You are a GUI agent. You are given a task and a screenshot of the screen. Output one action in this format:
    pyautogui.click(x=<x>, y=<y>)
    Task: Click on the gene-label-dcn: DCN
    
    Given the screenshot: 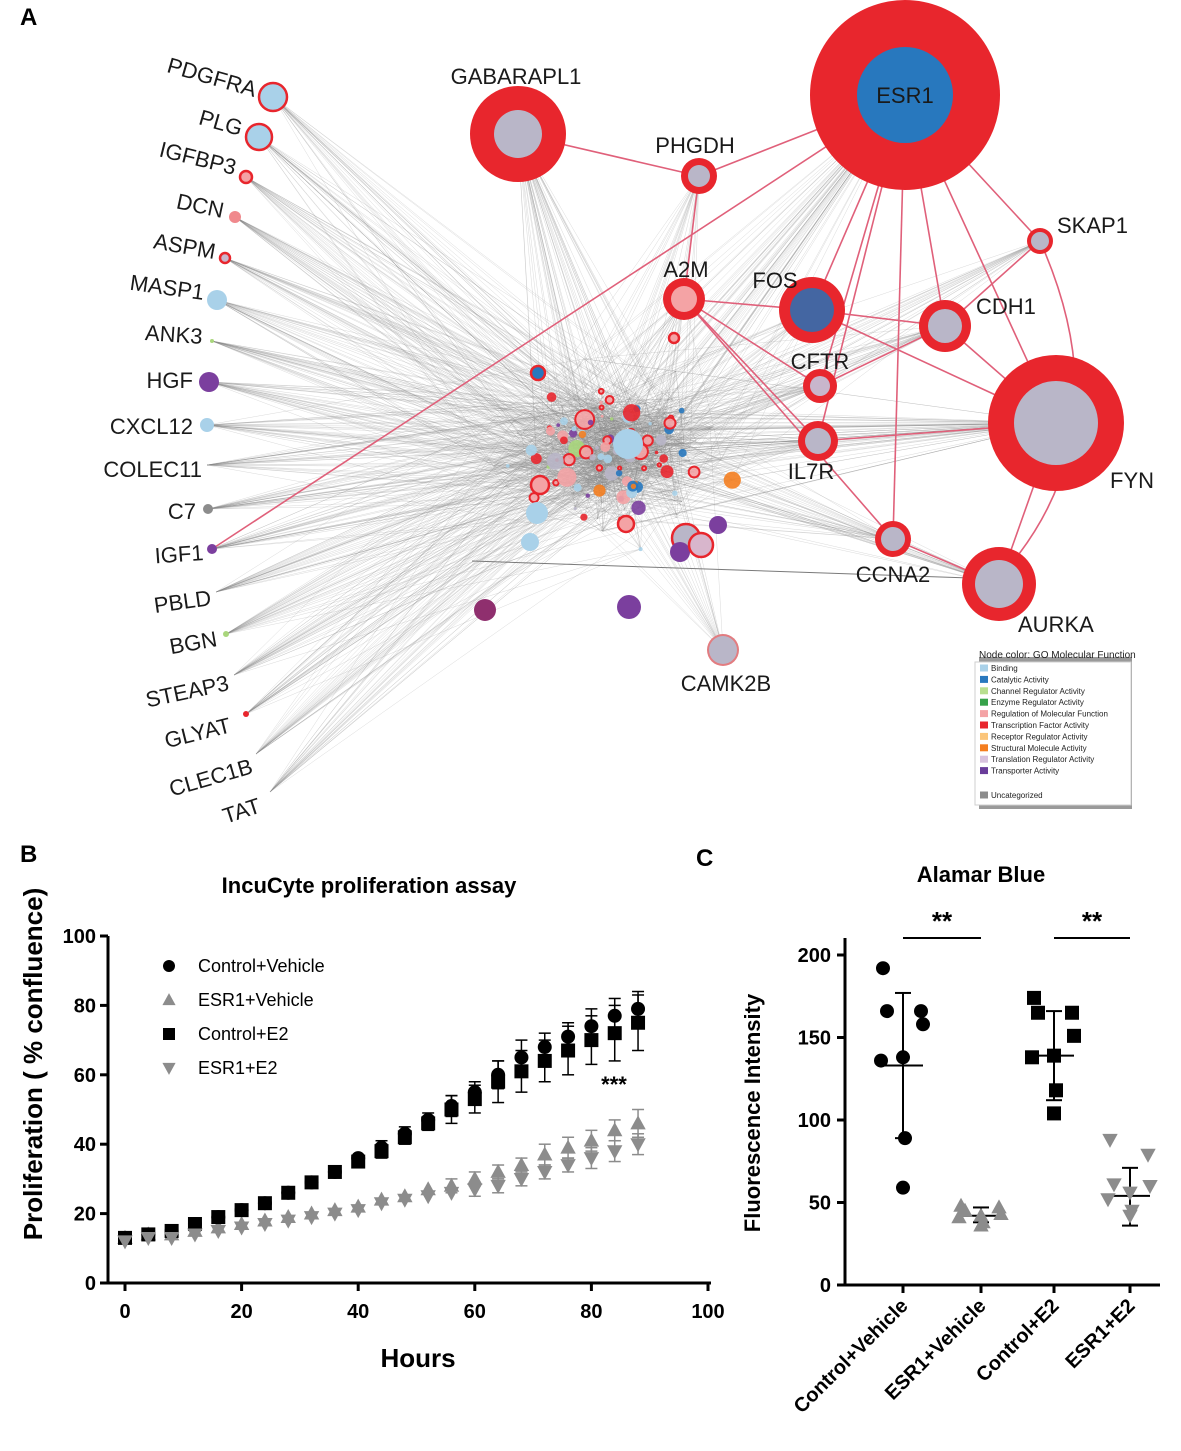 What is the action you would take?
    pyautogui.click(x=200, y=206)
    